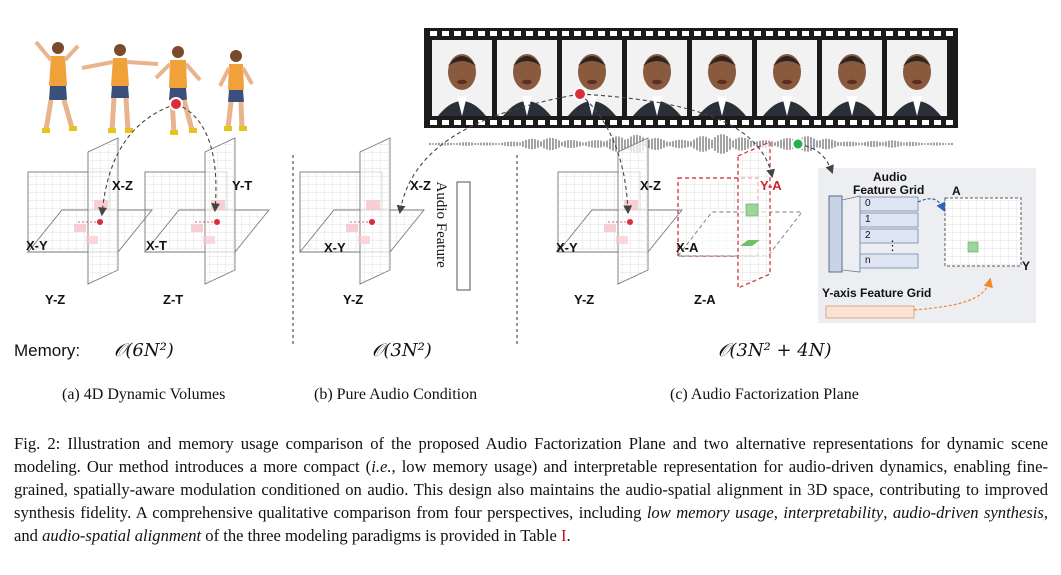  What do you see at coordinates (956, 191) in the screenshot?
I see `axis-label-a: A` at bounding box center [956, 191].